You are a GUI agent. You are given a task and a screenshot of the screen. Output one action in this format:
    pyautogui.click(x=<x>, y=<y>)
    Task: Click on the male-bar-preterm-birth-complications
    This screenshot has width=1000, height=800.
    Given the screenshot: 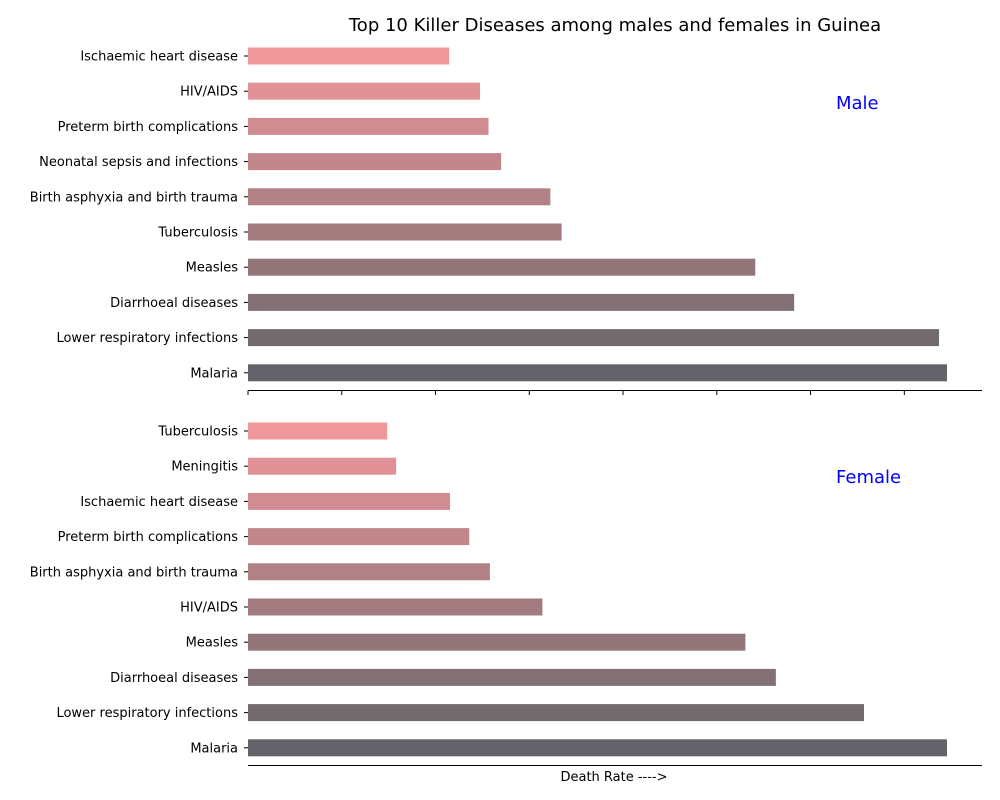 What is the action you would take?
    pyautogui.click(x=368, y=126)
    